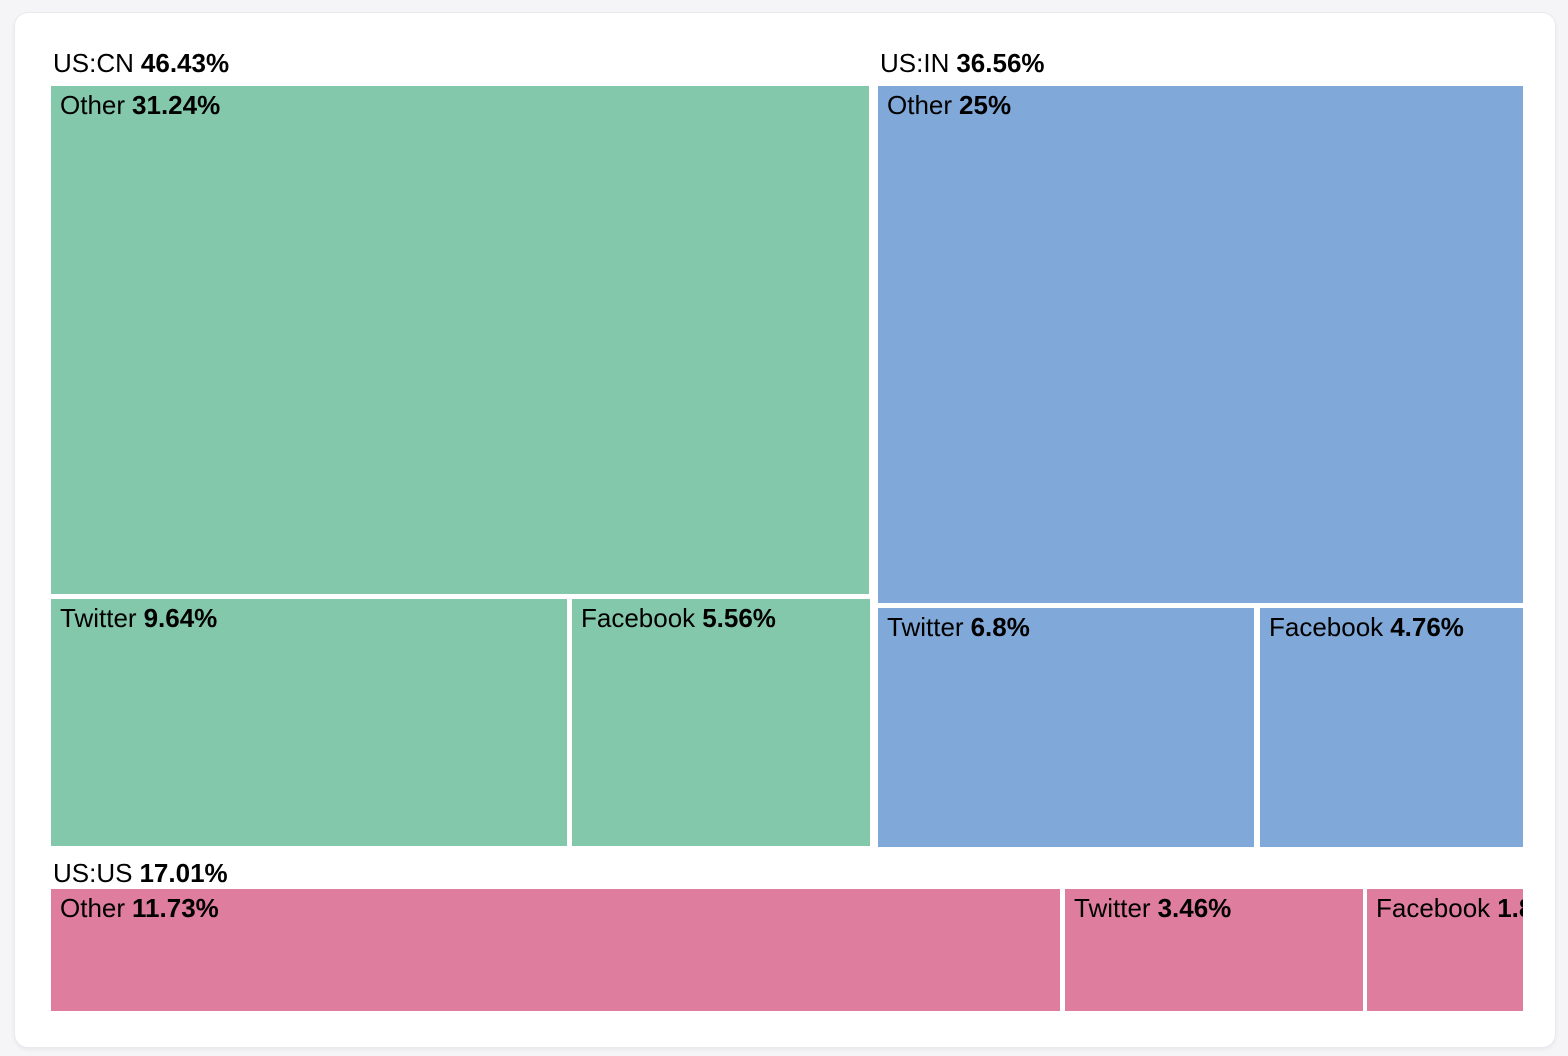 This screenshot has height=1056, width=1568. I want to click on cell-value: 46.43%, so click(185, 63).